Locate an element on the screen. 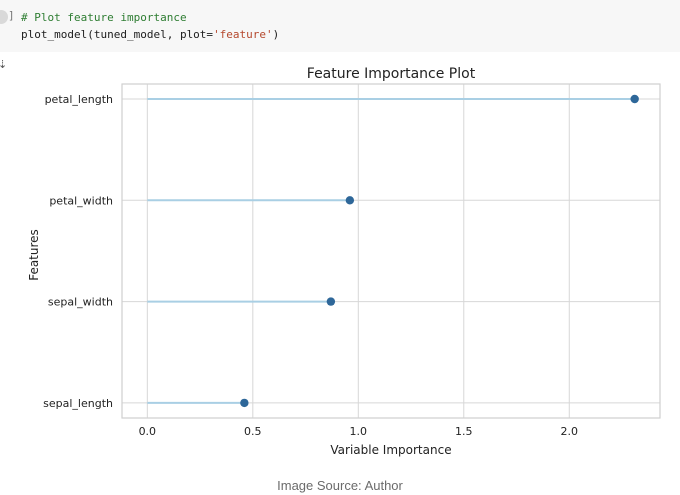  x-tick-label: 2.0 is located at coordinates (570, 431).